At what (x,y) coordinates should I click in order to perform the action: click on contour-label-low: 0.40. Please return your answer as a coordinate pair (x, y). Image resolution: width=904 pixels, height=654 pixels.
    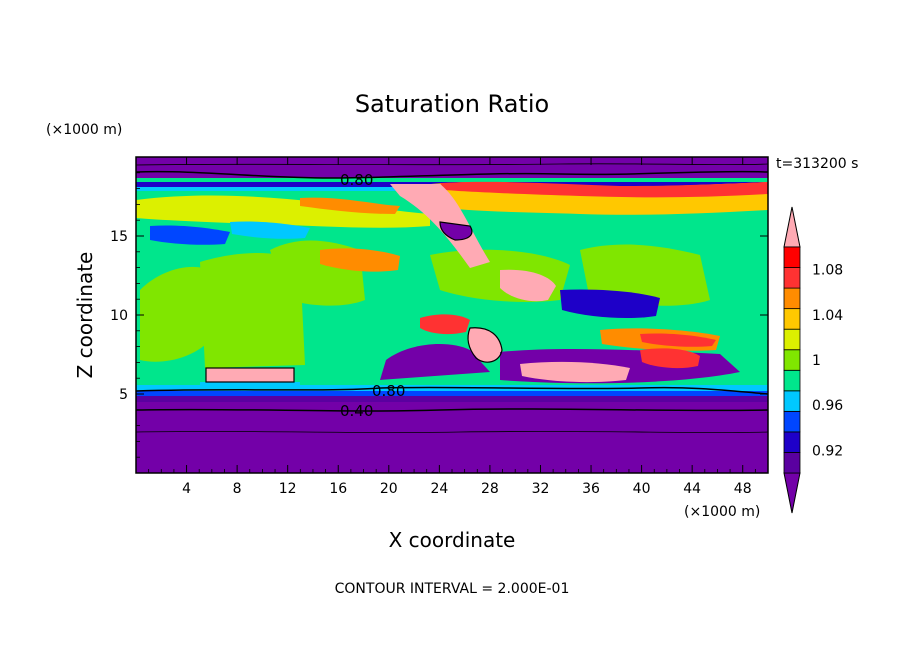
    Looking at the image, I should click on (356, 411).